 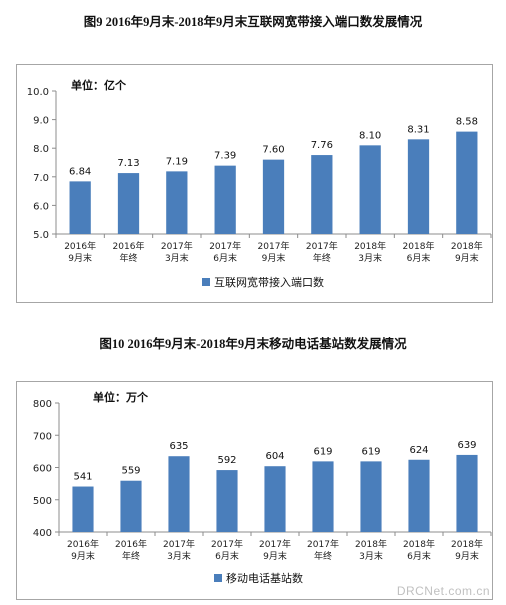 I want to click on chart-9-y-tick-label: 9.0, so click(x=41, y=121).